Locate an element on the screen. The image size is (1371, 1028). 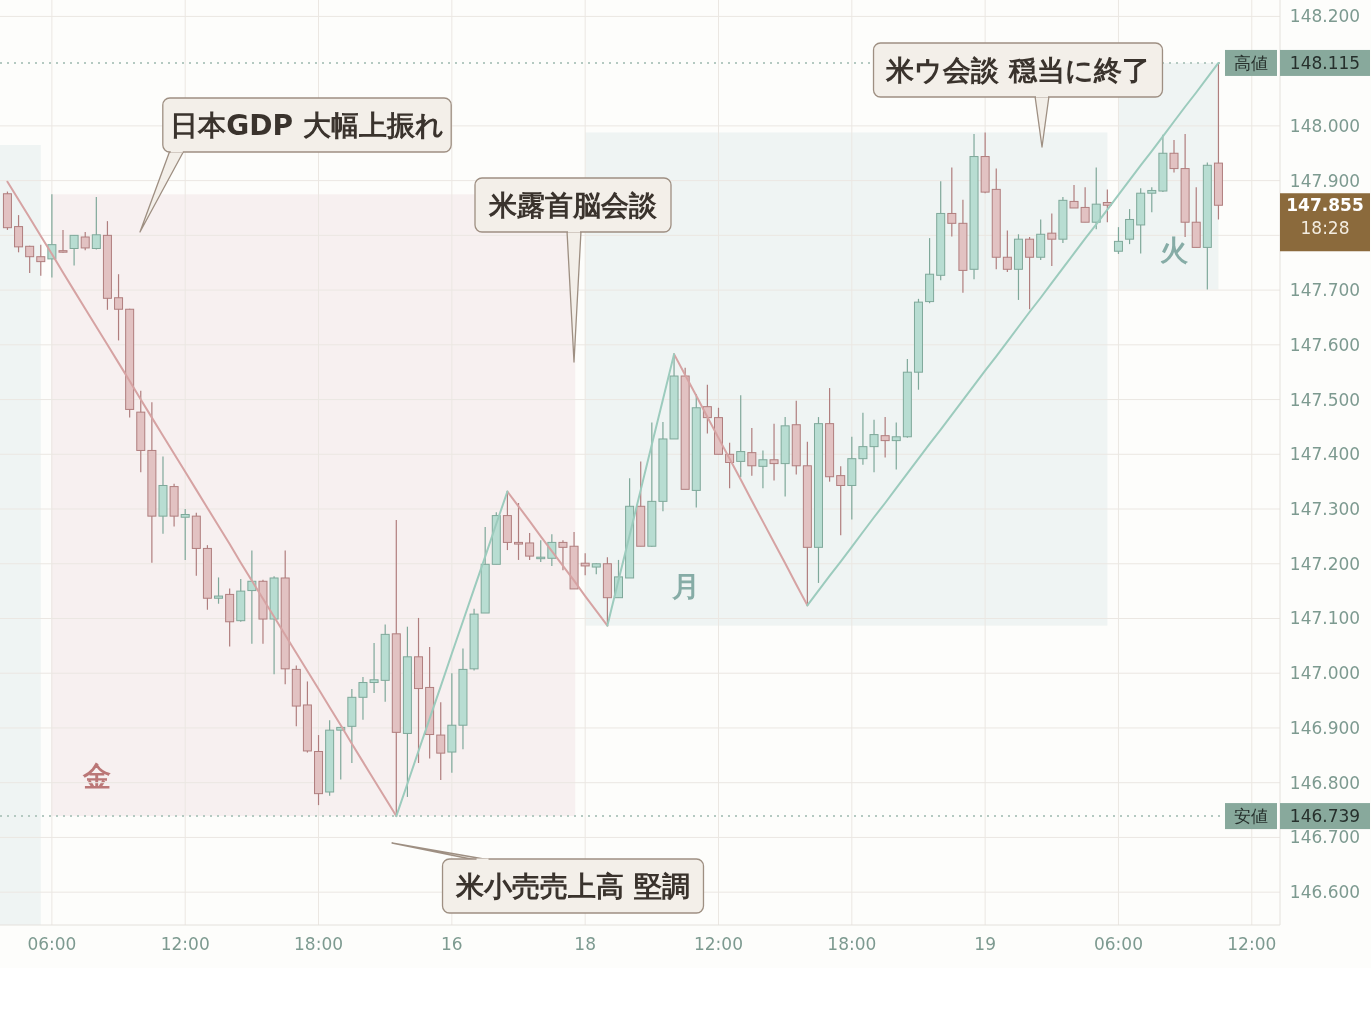
y-tick-label: 146.700 is located at coordinates (1325, 837).